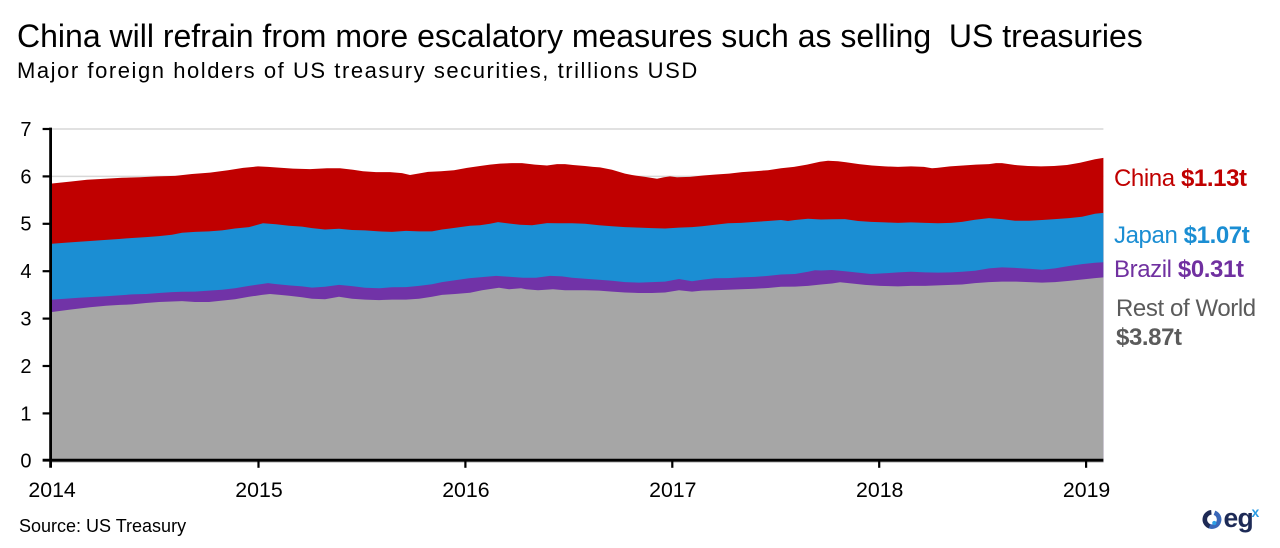 Image resolution: width=1280 pixels, height=548 pixels. I want to click on svg-text: 7, so click(25, 130).